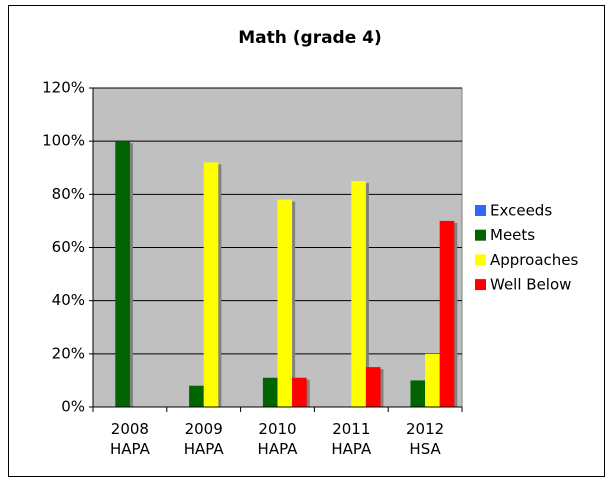 This screenshot has width=613, height=487. Describe the element at coordinates (425, 439) in the screenshot. I see `x-tick-label: 2012 HSA` at that location.